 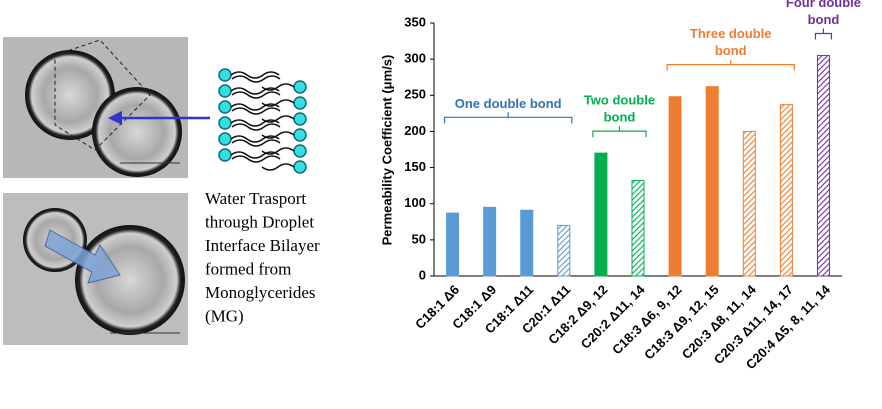 I want to click on x-tick-label: C20:2 Δ11, 14, so click(x=613, y=316).